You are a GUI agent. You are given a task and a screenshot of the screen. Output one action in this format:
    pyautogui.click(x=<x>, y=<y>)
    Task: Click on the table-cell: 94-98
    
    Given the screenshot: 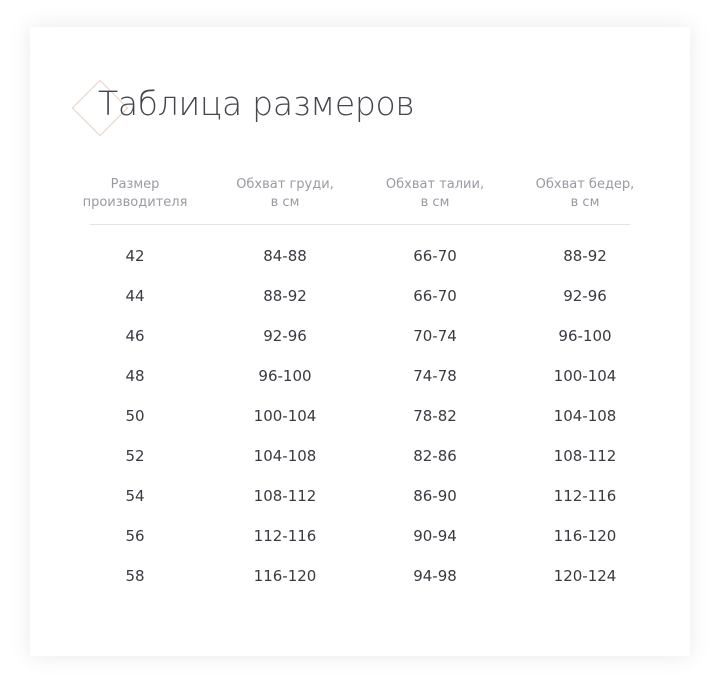 What is the action you would take?
    pyautogui.click(x=435, y=576)
    